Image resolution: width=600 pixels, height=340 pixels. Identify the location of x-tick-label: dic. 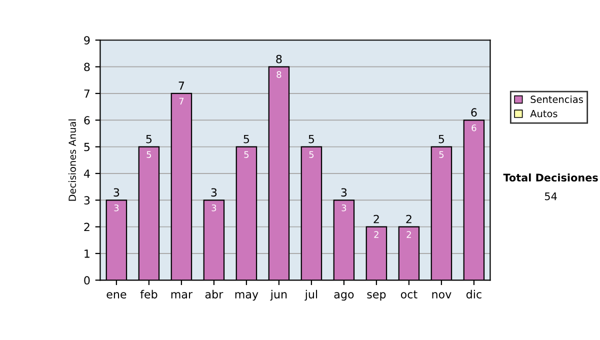
(474, 294).